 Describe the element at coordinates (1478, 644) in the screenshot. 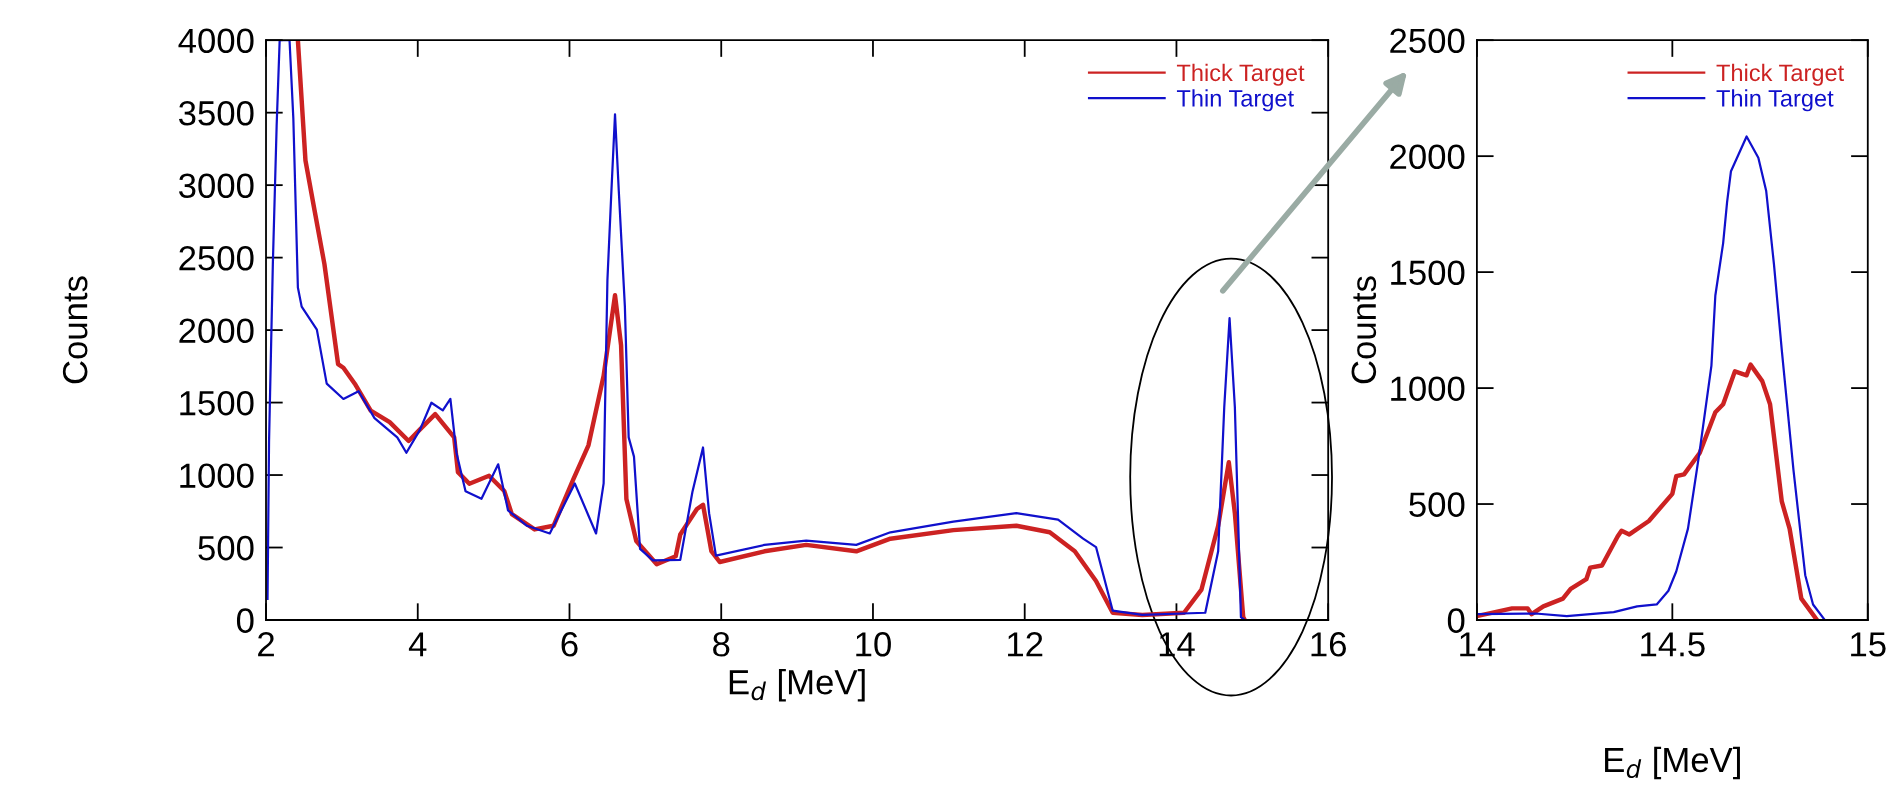

I see `x-tick-label: 14` at that location.